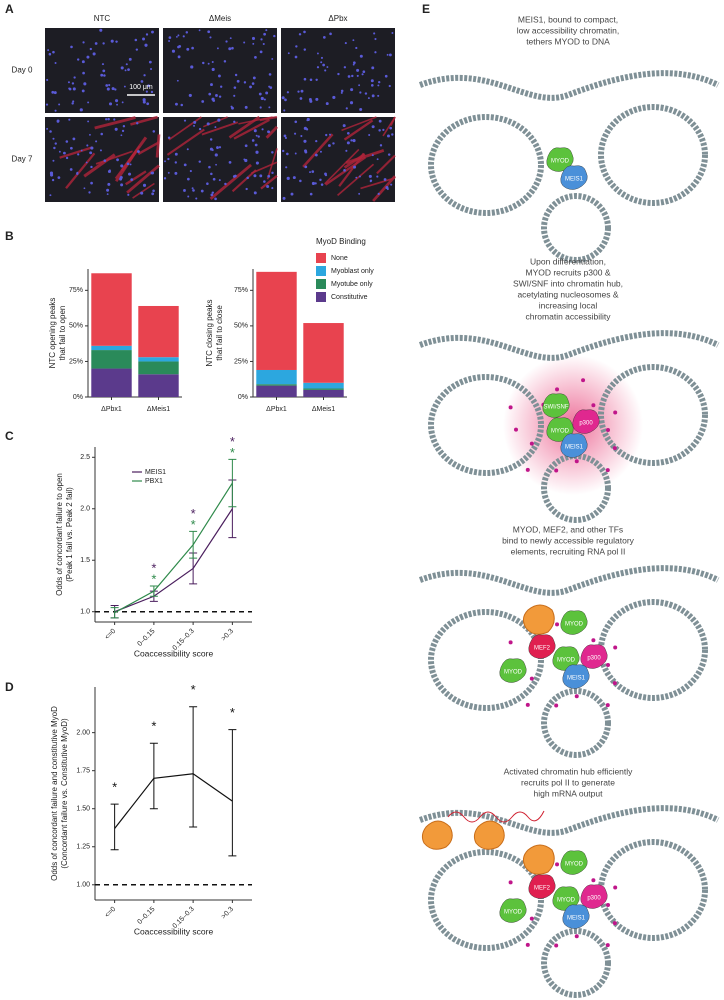 This screenshot has width=724, height=1000. I want to click on micrograph, so click(338, 70).